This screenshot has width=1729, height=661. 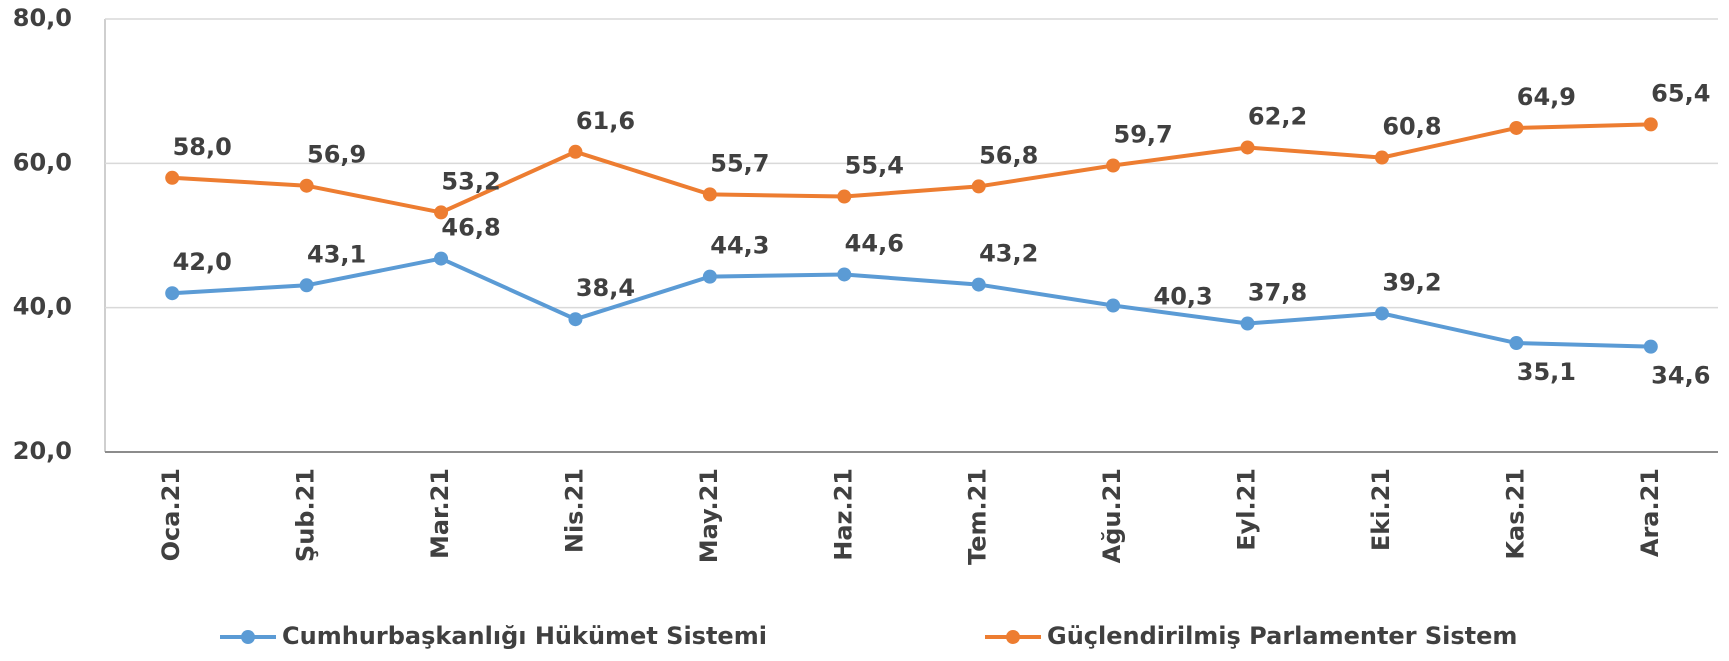 I want to click on y-tick-label: 60,0, so click(x=42, y=162).